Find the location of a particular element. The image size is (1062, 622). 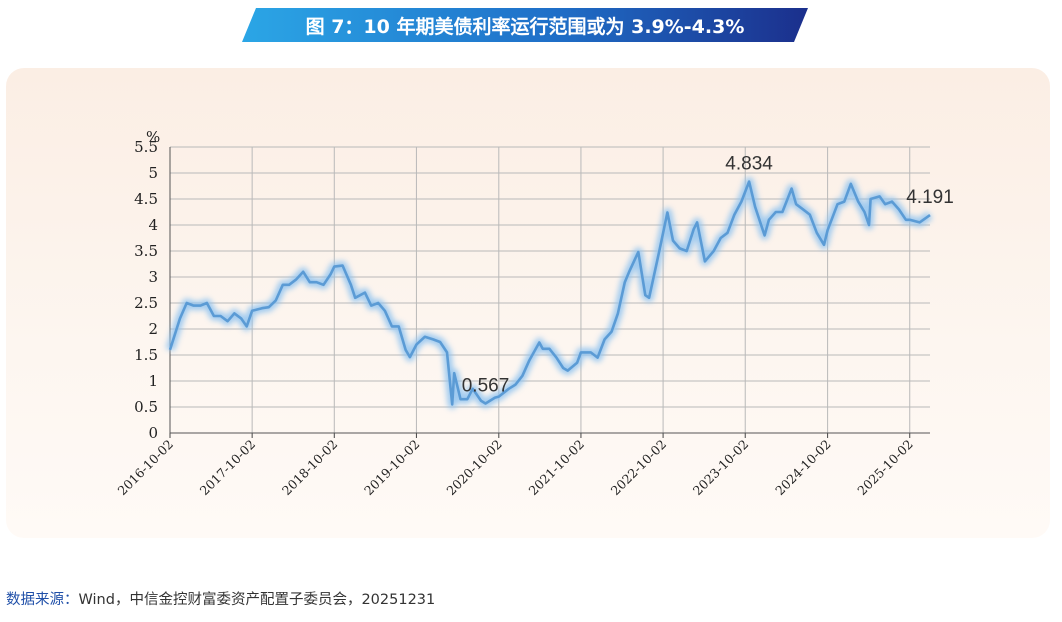

x-tick-label: 2018-10-02 is located at coordinates (310, 468).